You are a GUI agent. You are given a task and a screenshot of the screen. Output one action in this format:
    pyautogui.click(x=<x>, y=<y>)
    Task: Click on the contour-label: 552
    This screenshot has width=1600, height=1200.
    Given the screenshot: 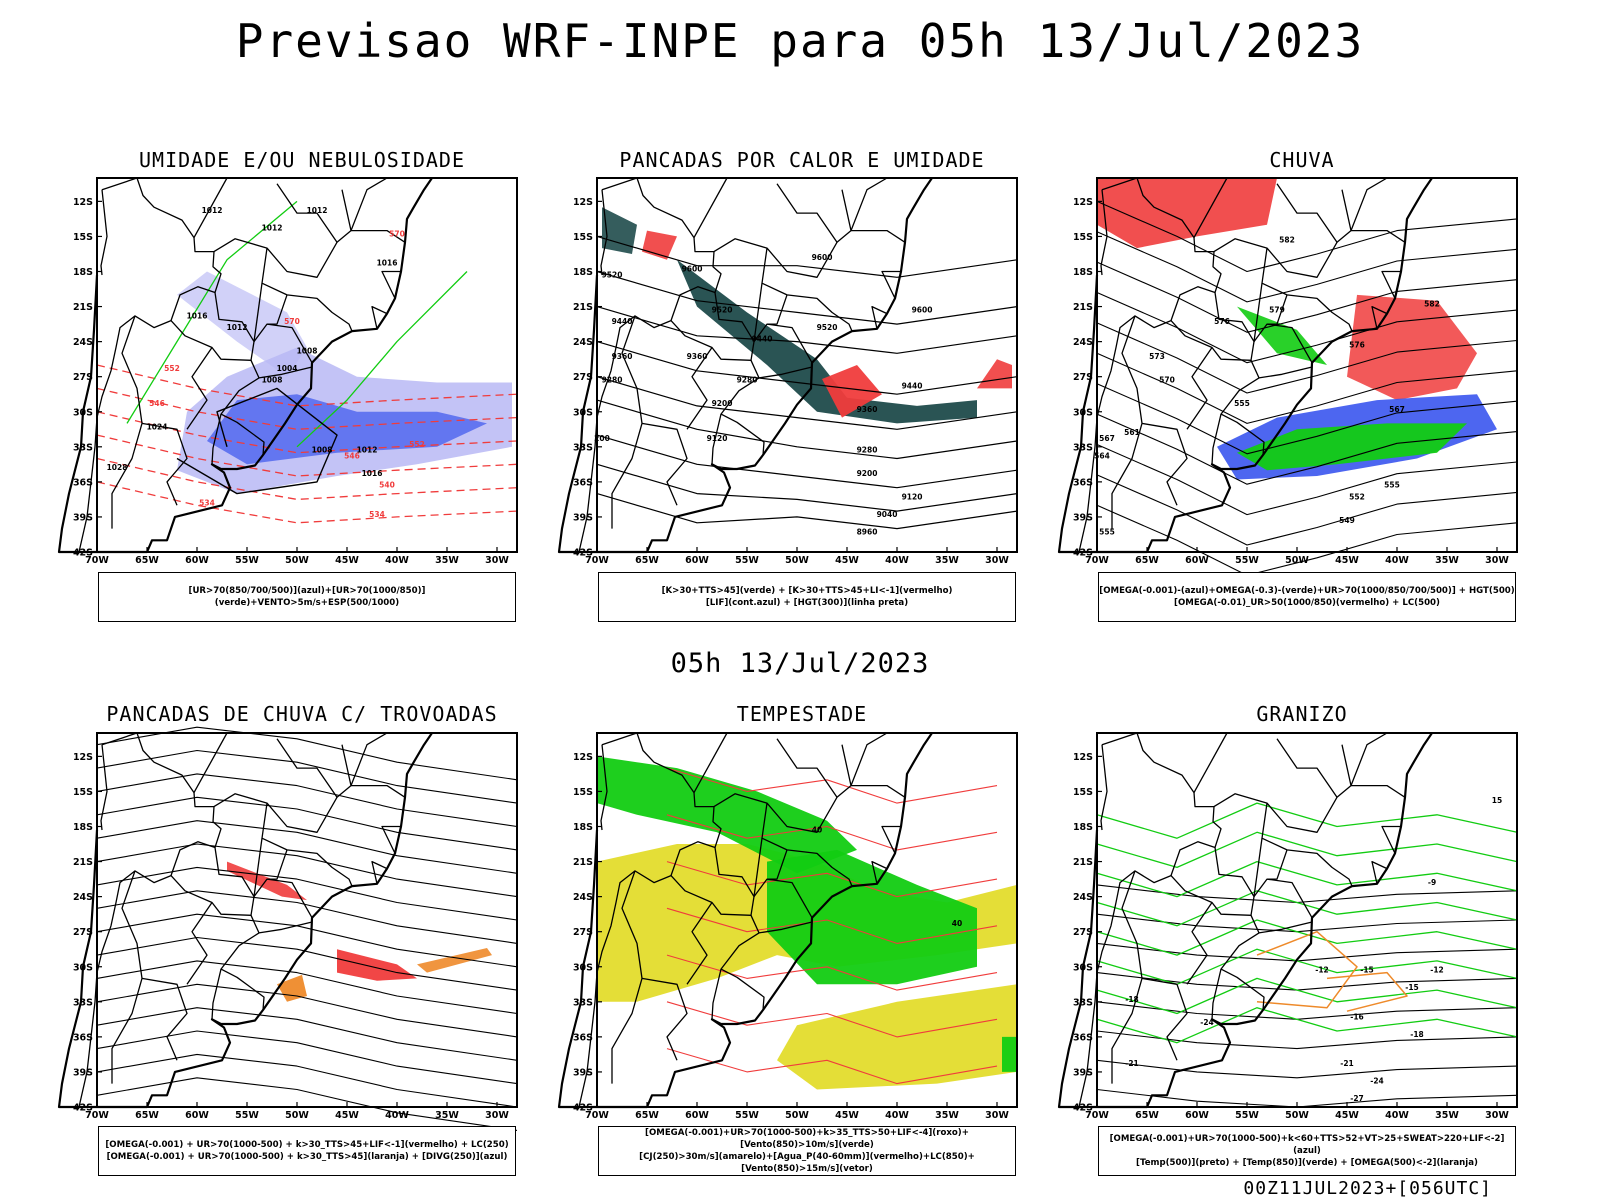 What is the action you would take?
    pyautogui.click(x=417, y=444)
    